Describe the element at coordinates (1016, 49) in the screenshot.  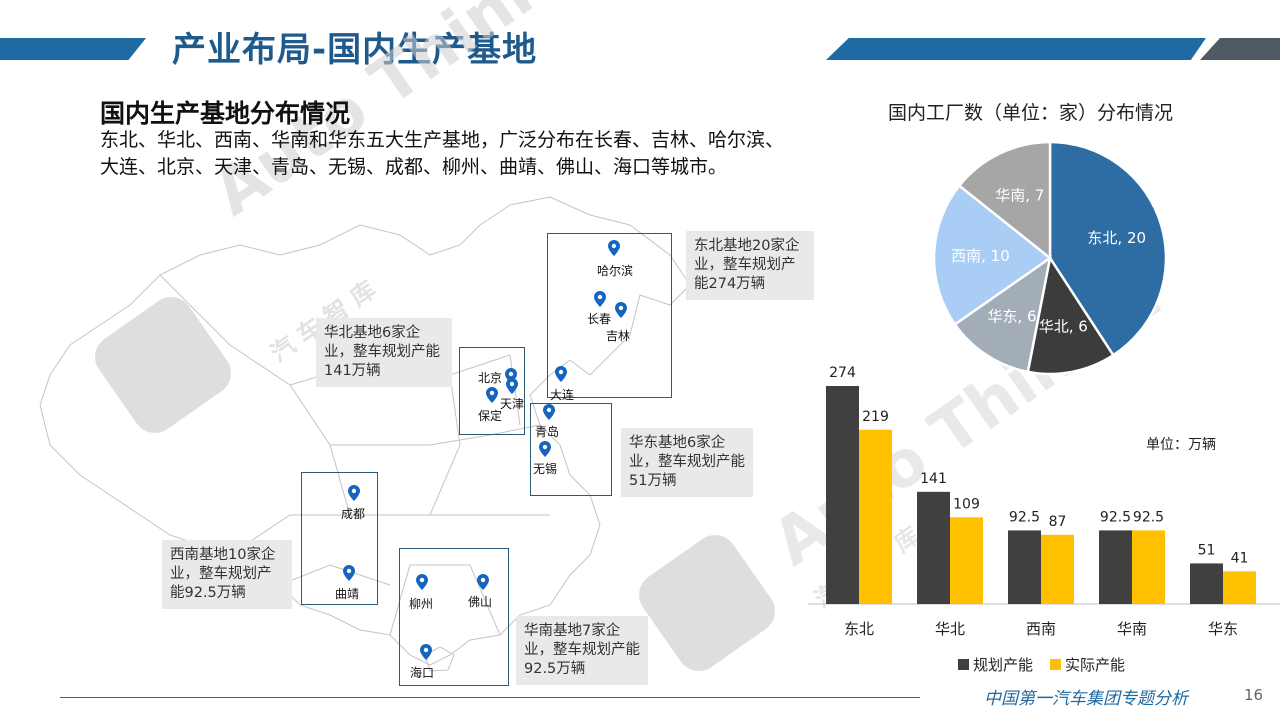
I see `header-bar-right` at that location.